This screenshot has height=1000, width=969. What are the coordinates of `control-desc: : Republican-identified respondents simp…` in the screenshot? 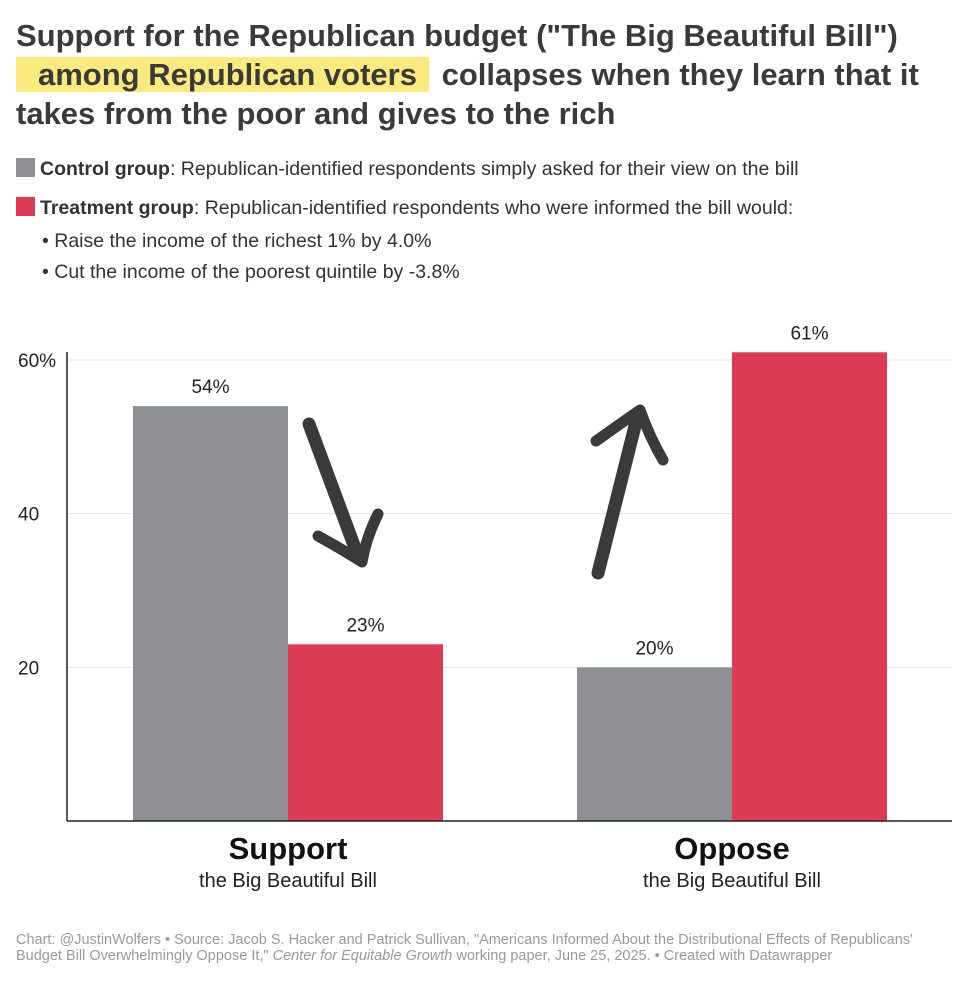 It's located at (484, 169).